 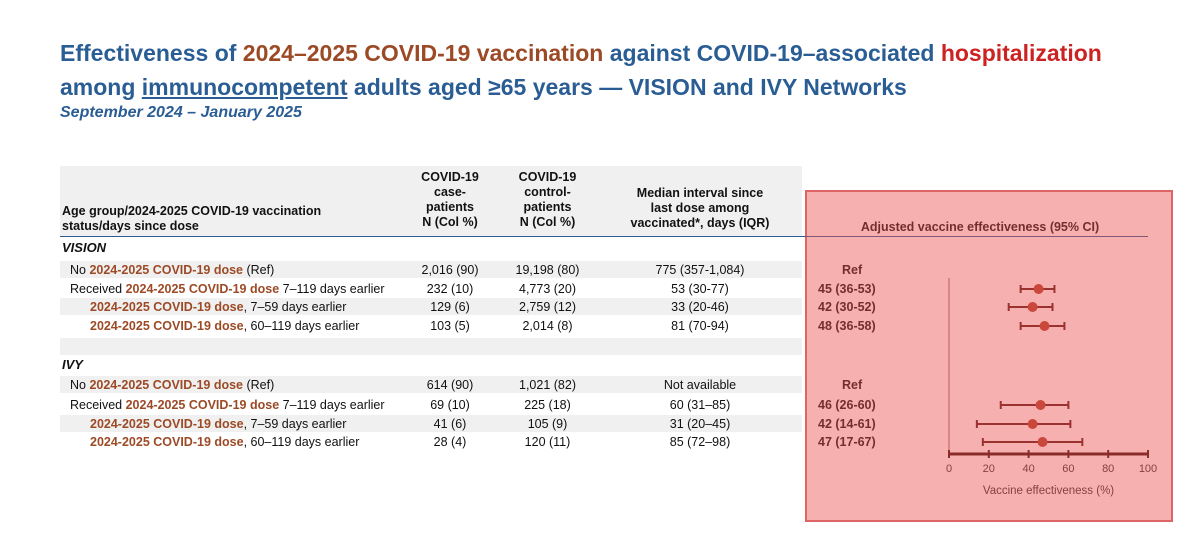 What do you see at coordinates (130, 226) in the screenshot?
I see `header-age-group-line-2: status/days since dose` at bounding box center [130, 226].